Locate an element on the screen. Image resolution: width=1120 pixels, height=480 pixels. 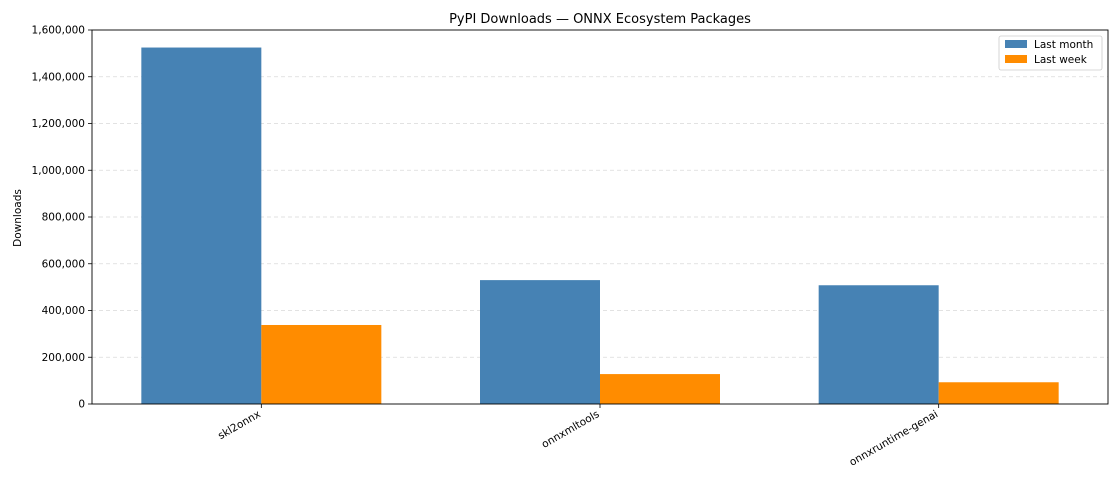
chart-title: PyPI Downloads — ONNX Ecosystem Packages is located at coordinates (600, 19).